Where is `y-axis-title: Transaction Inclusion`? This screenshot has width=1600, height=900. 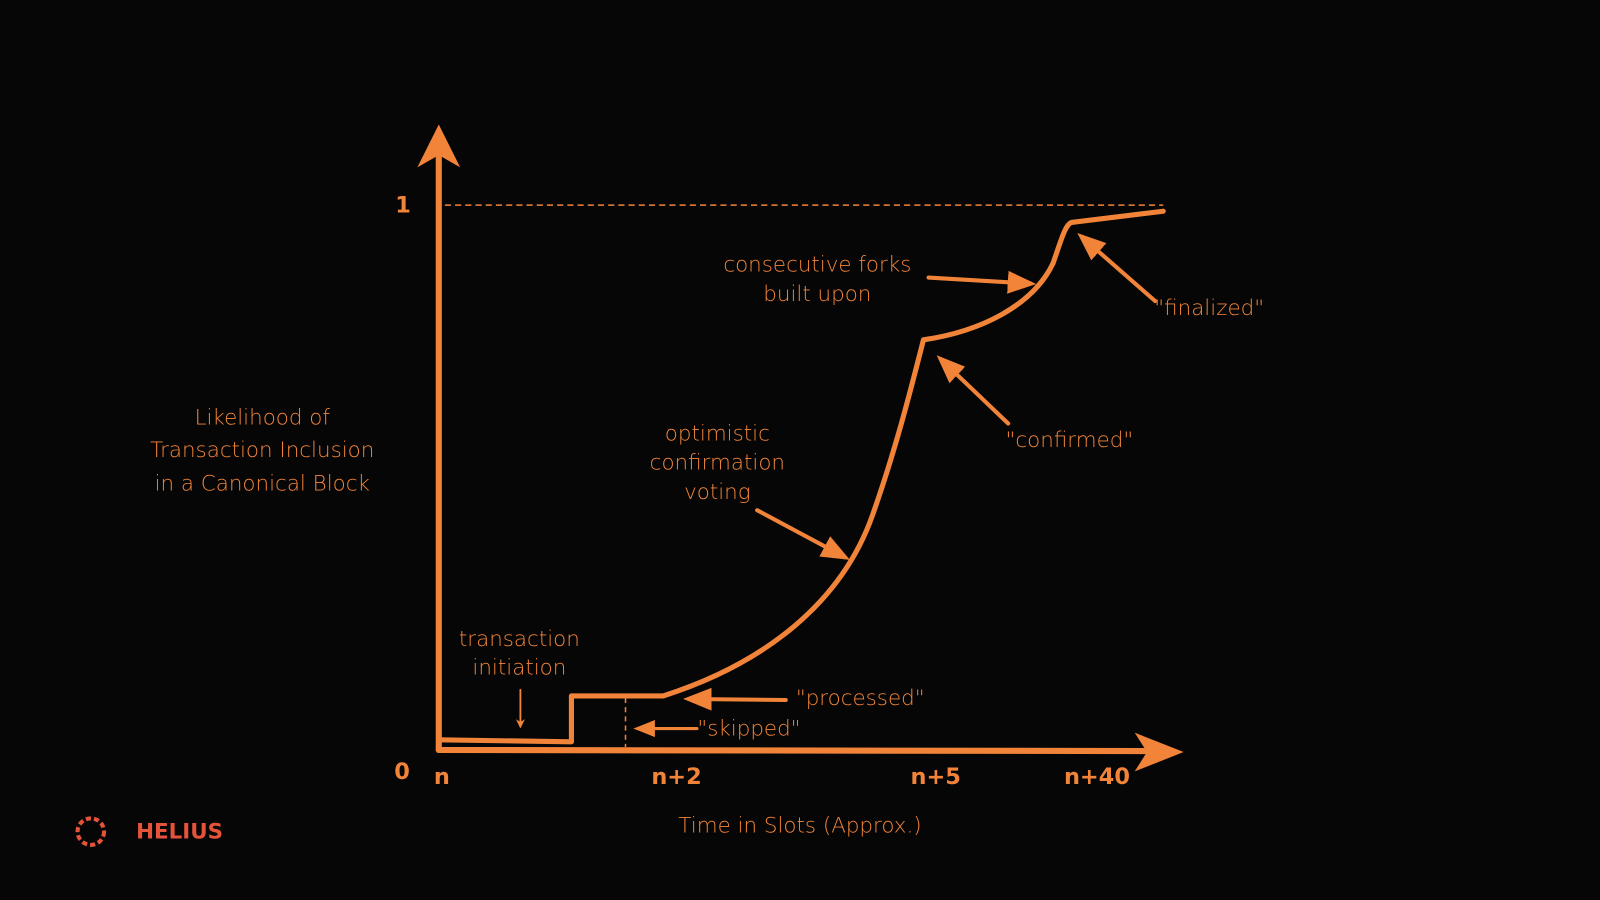 y-axis-title: Transaction Inclusion is located at coordinates (262, 450).